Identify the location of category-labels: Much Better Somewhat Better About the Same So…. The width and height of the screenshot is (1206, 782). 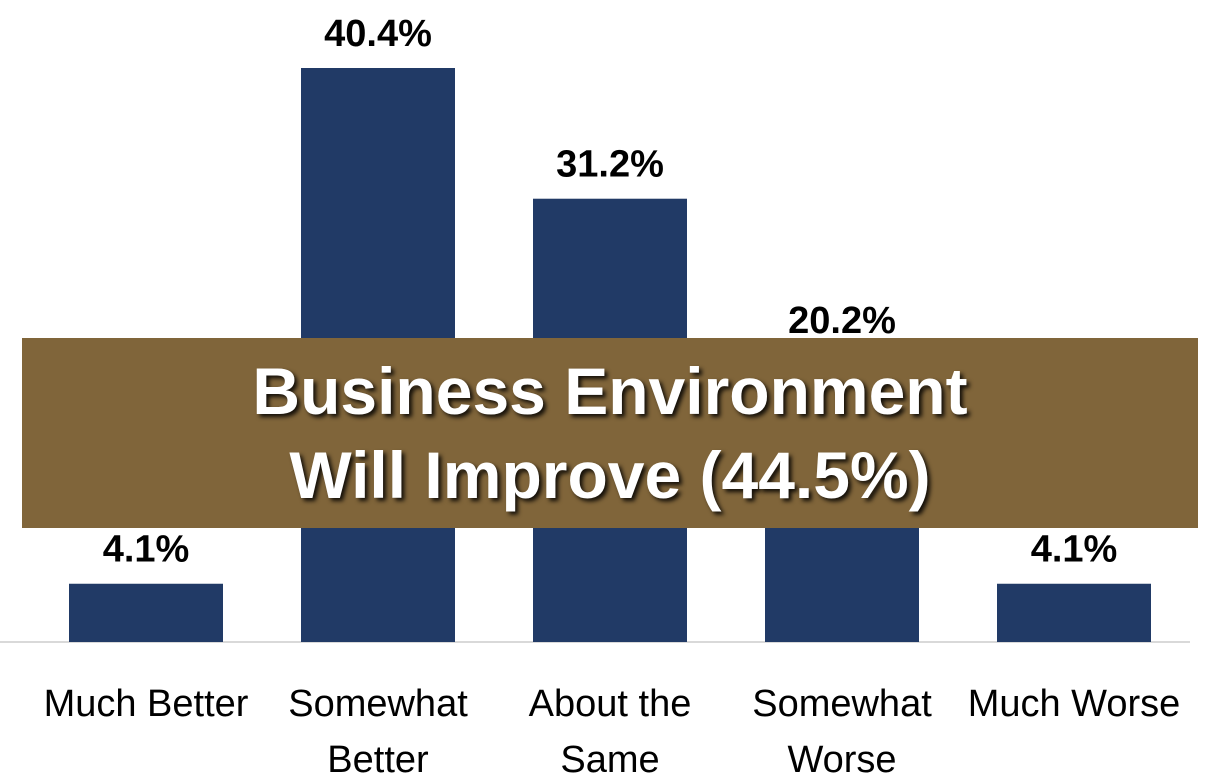
(612, 732).